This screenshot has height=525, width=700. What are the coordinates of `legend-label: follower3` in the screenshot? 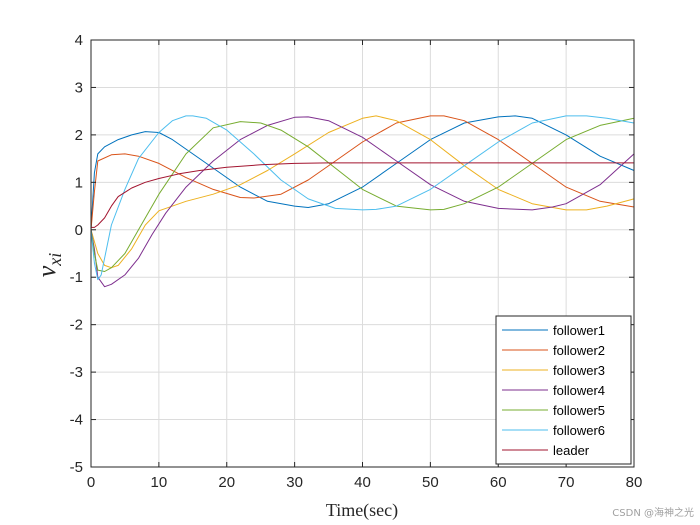 It's located at (579, 370).